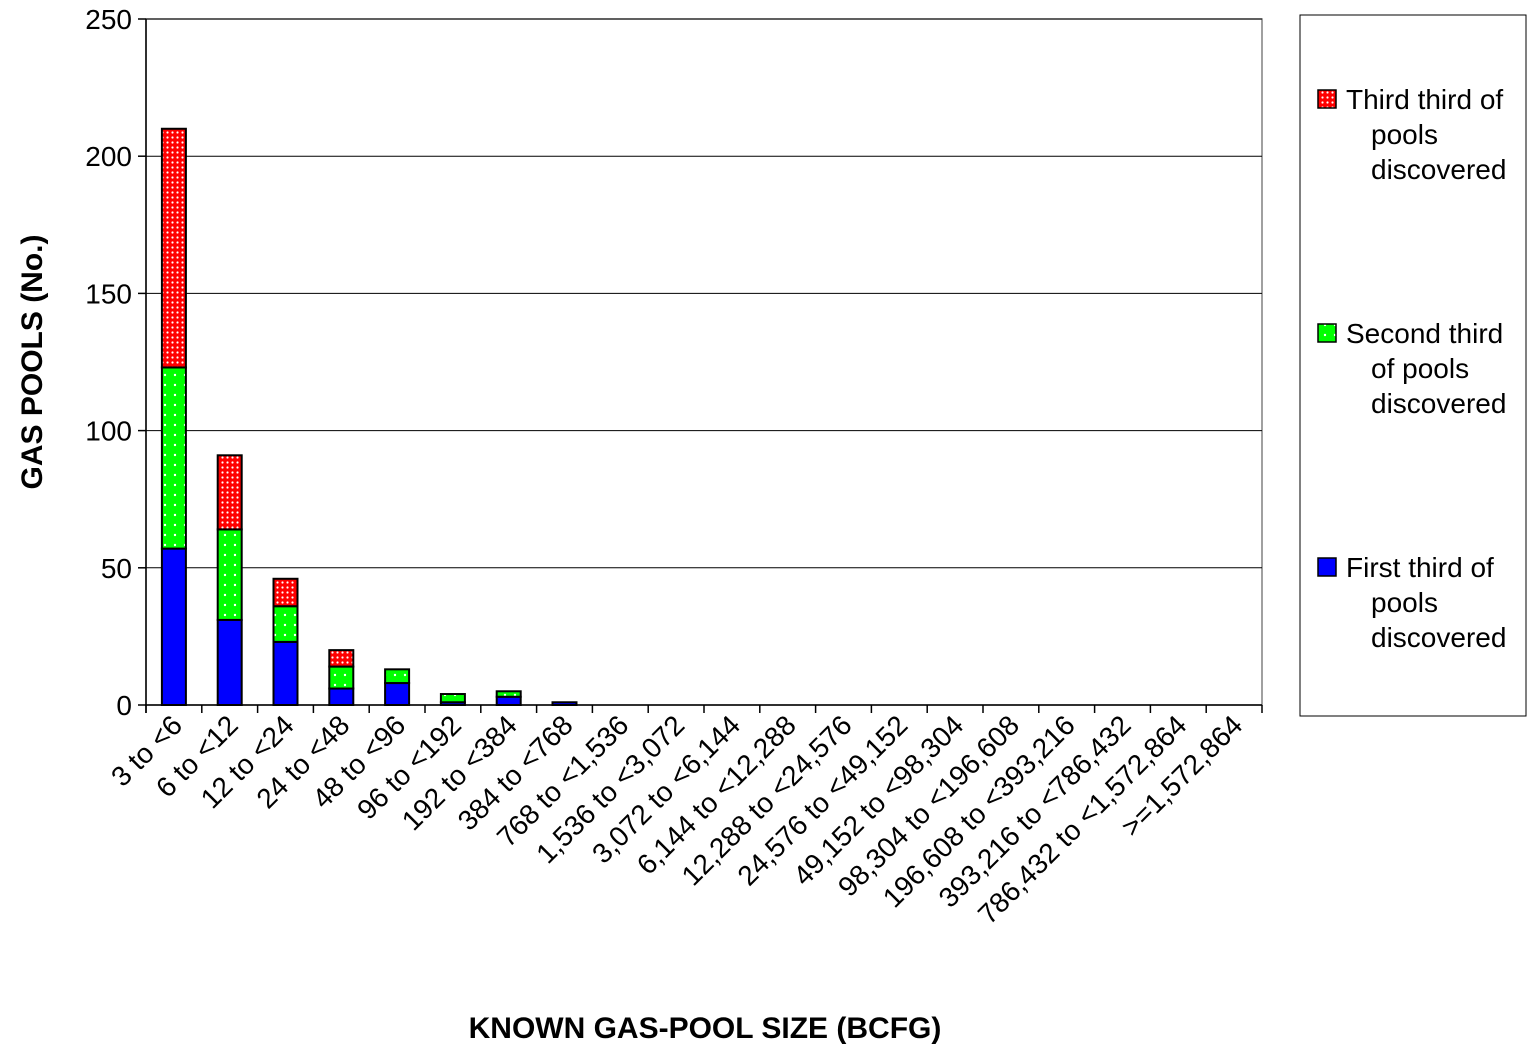 This screenshot has width=1531, height=1054. I want to click on y-axis-title: GAS POOLS (No.), so click(32, 362).